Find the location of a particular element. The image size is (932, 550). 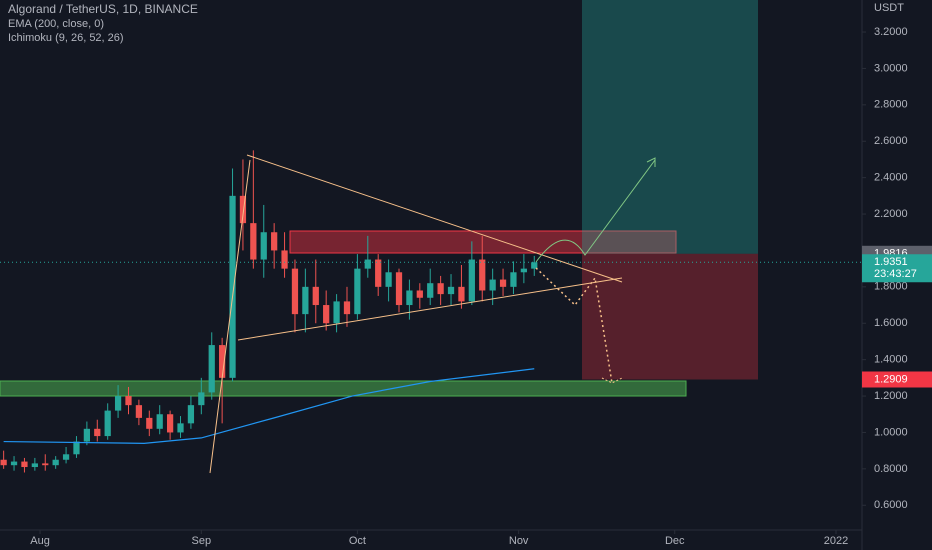

price-tag-label: 1.9351 is located at coordinates (891, 262).